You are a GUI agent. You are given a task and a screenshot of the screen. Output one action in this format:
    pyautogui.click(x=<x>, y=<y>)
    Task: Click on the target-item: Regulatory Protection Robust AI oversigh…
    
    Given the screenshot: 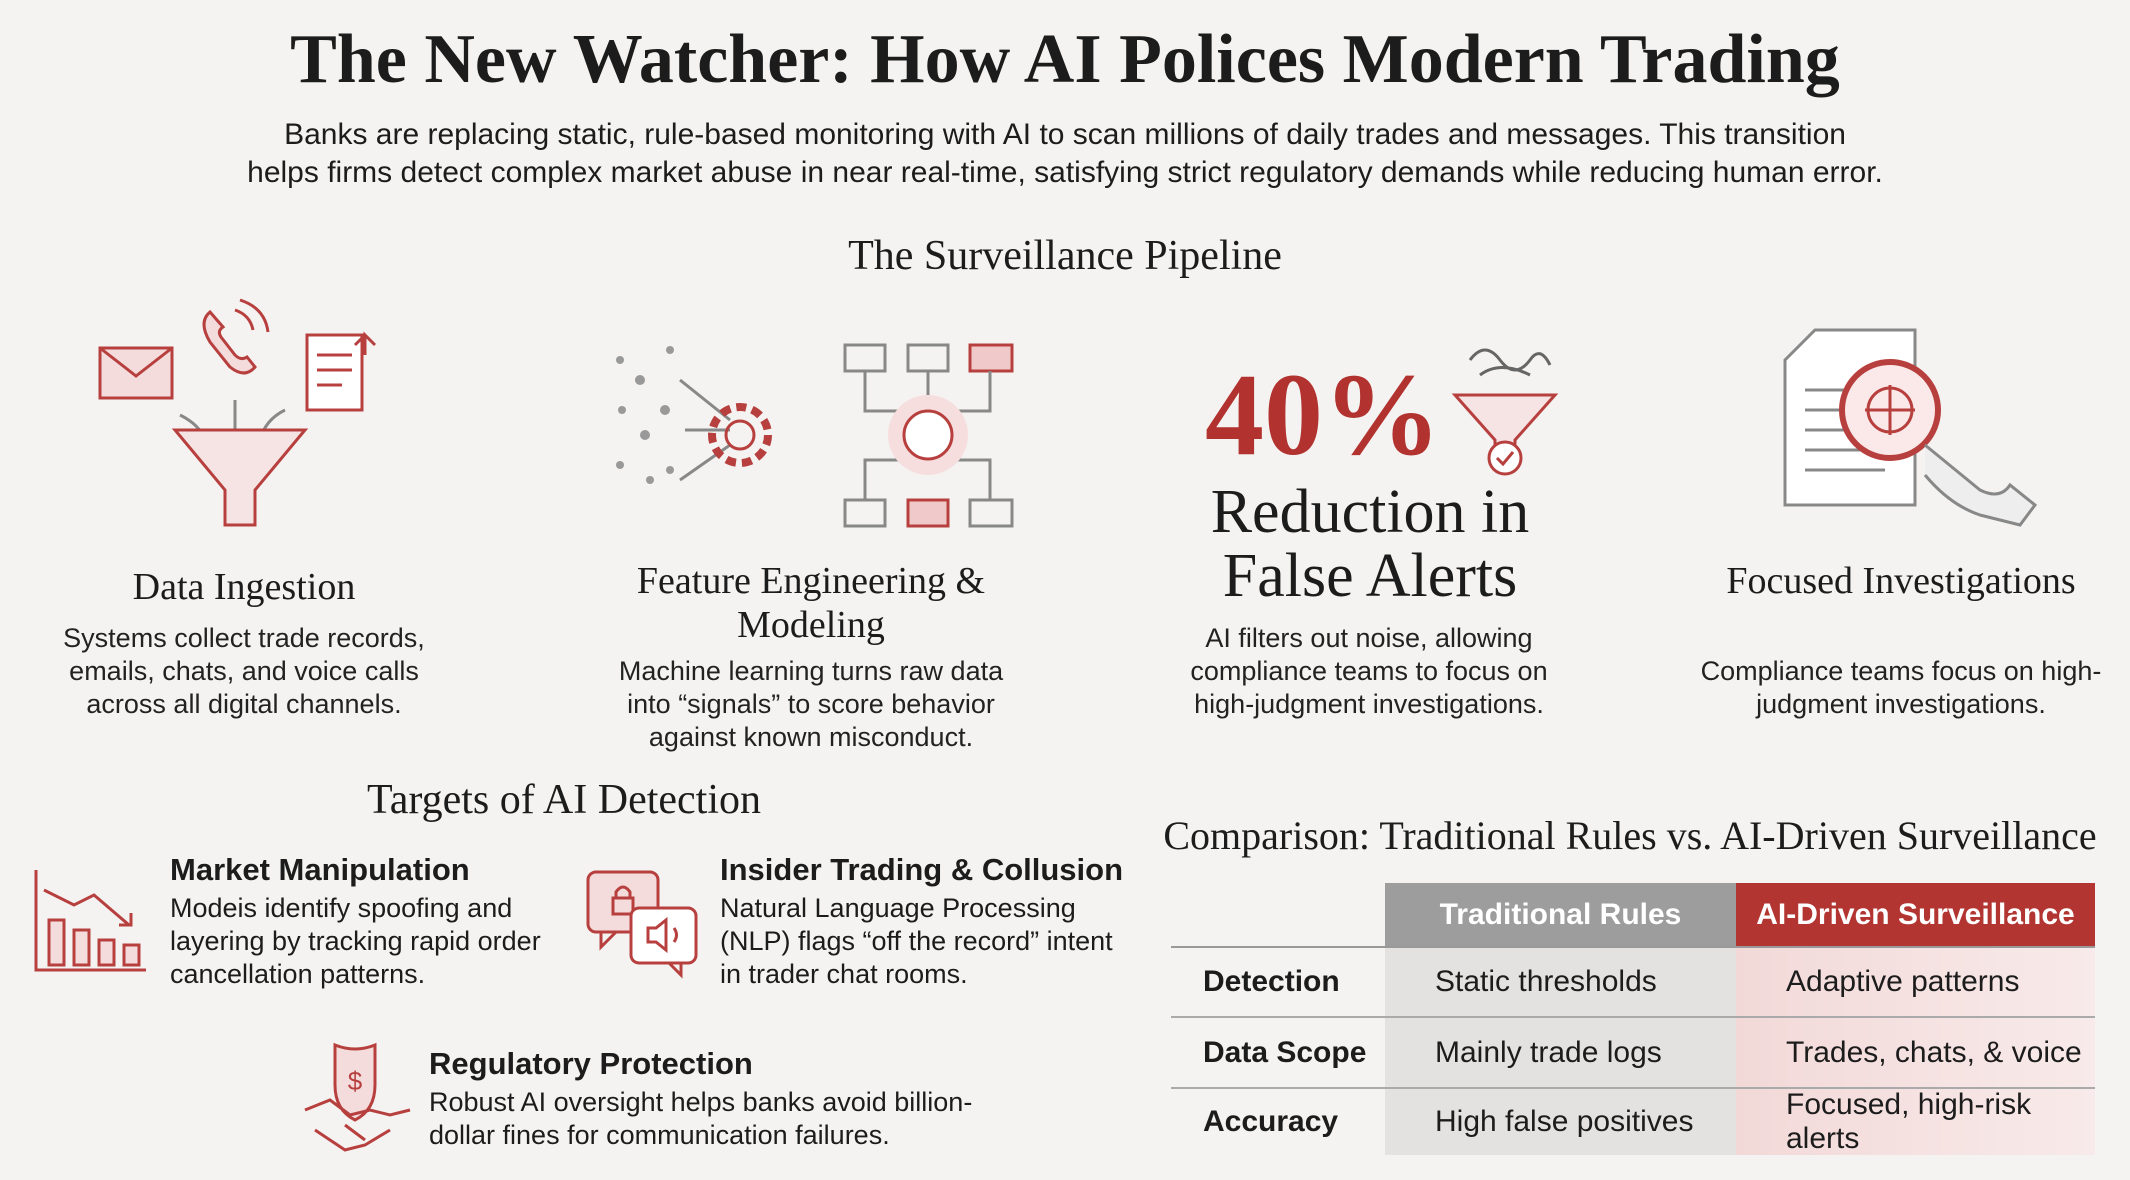 What is the action you would take?
    pyautogui.click(x=729, y=1099)
    